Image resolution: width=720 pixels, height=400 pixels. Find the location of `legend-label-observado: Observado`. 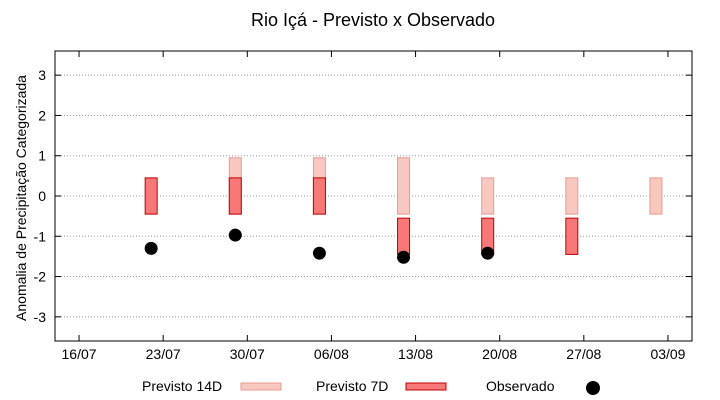

legend-label-observado: Observado is located at coordinates (520, 386).